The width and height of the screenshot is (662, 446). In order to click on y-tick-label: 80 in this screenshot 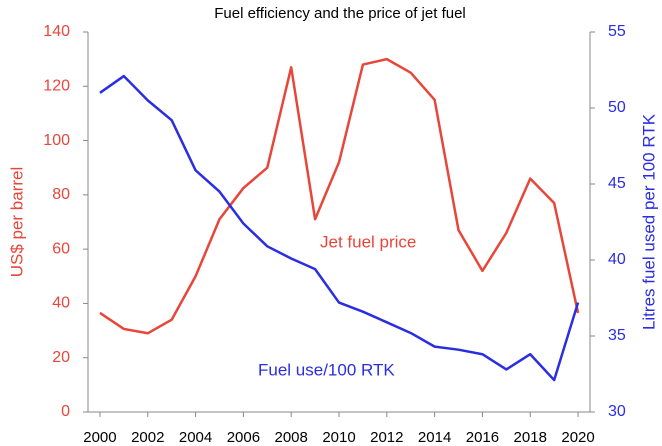, I will do `click(61, 194)`.